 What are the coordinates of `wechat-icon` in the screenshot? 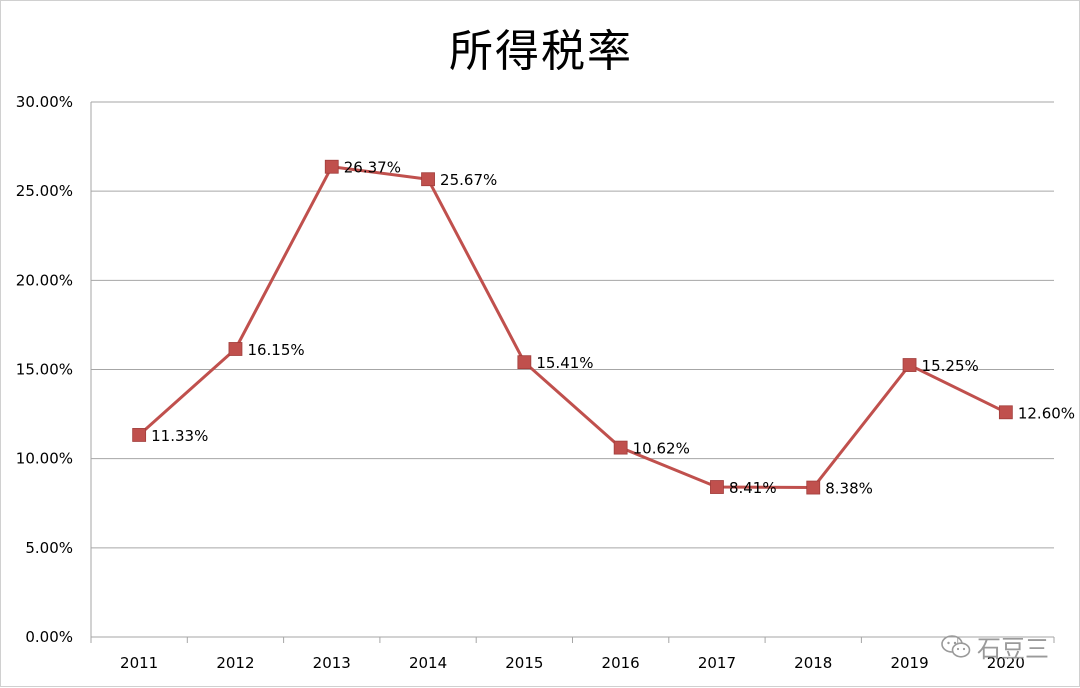 It's located at (956, 646).